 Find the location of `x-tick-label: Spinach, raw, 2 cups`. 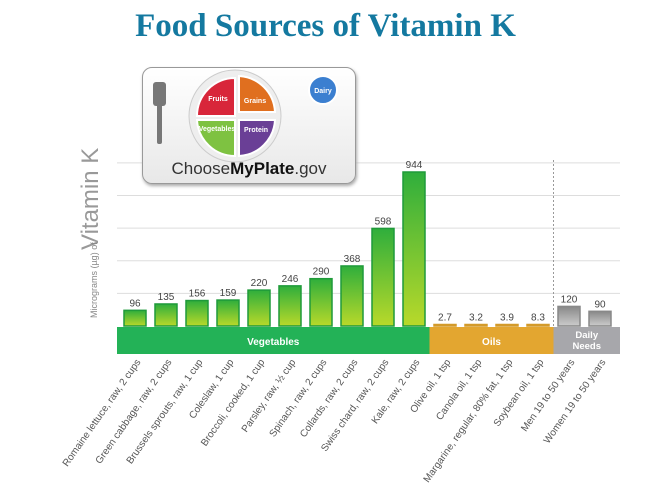

x-tick-label: Spinach, raw, 2 cups is located at coordinates (299, 398).